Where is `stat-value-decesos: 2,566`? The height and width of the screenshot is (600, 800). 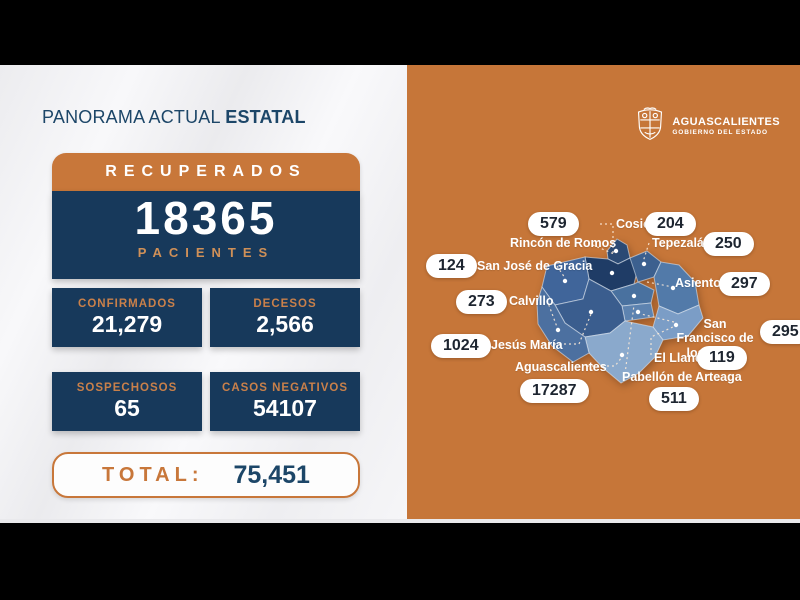
stat-value-decesos: 2,566 is located at coordinates (285, 324).